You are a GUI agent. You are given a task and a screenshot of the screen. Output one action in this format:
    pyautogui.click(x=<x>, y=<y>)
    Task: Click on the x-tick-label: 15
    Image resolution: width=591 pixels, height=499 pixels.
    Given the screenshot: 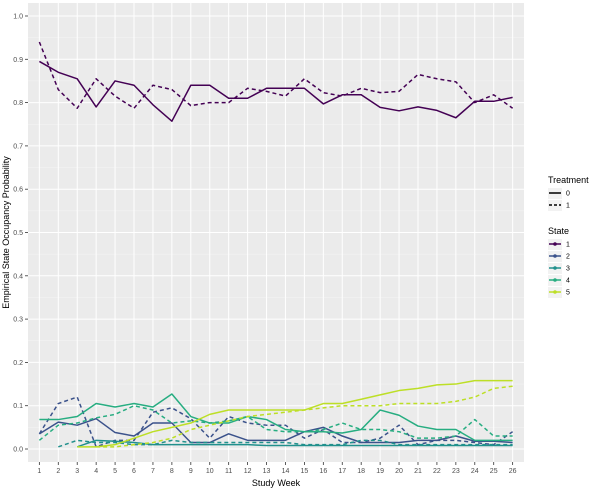 What is the action you would take?
    pyautogui.click(x=304, y=471)
    